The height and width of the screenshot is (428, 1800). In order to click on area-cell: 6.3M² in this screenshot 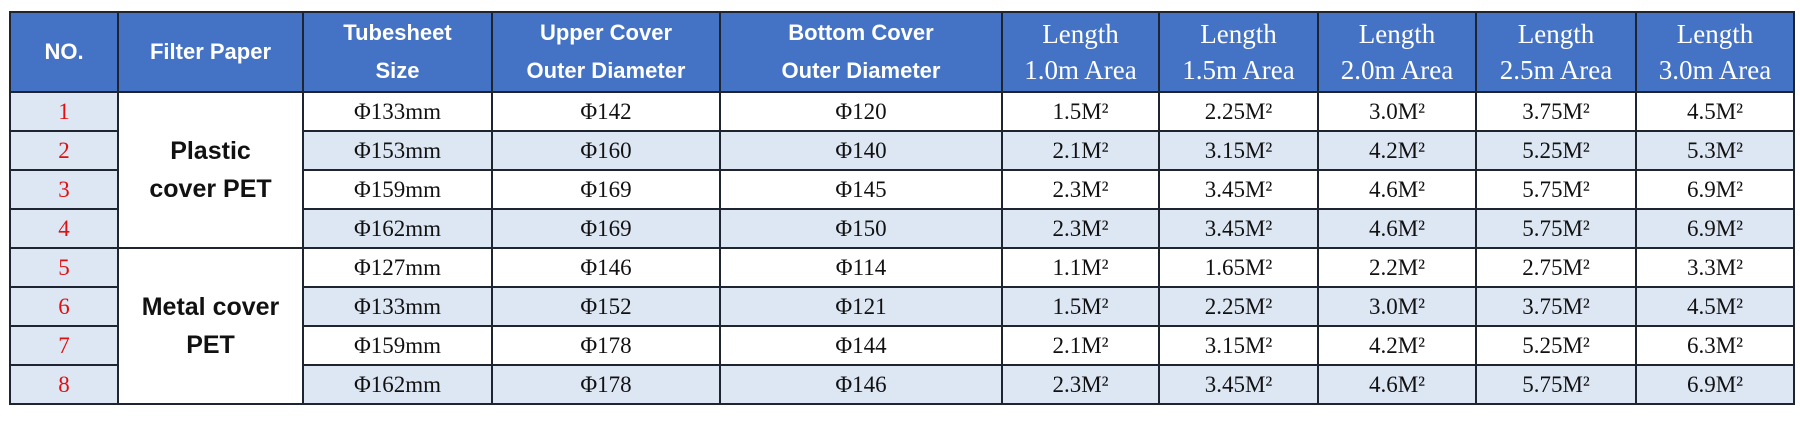, I will do `click(1715, 345)`.